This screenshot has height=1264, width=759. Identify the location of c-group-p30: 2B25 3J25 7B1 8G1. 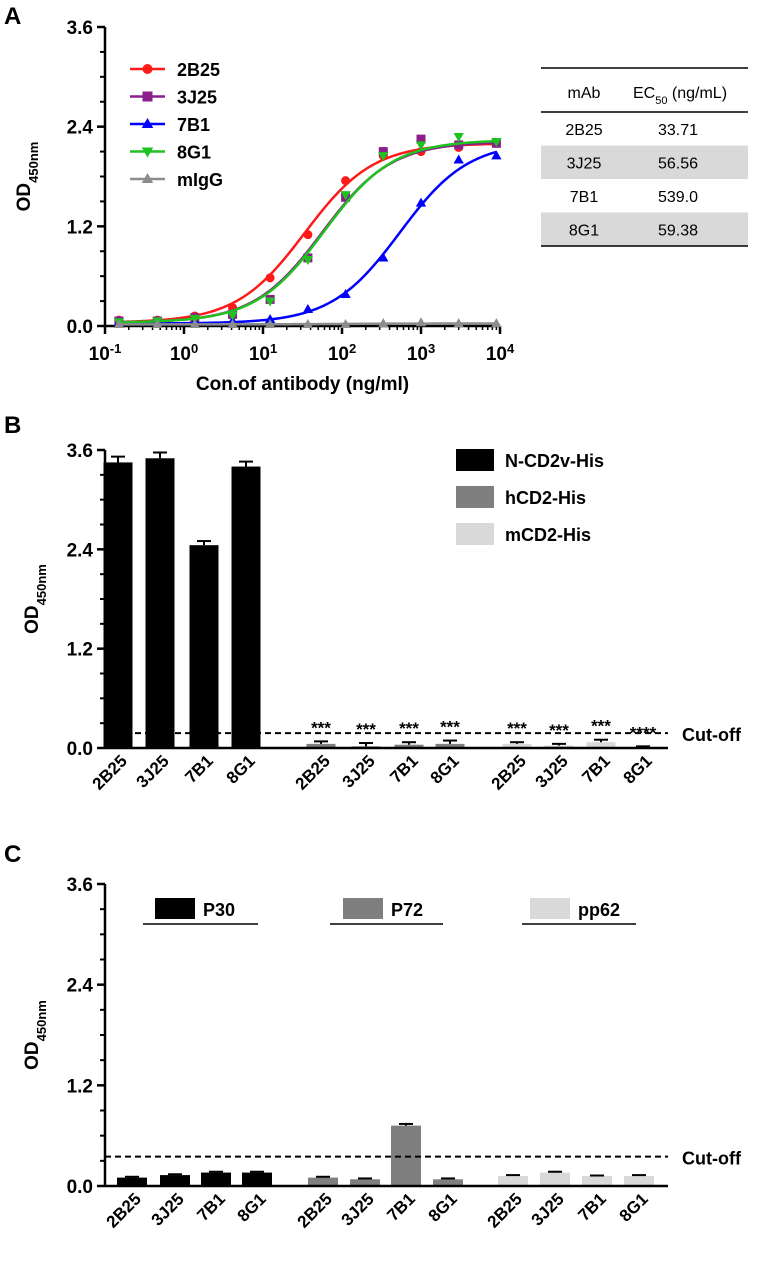
(187, 1201).